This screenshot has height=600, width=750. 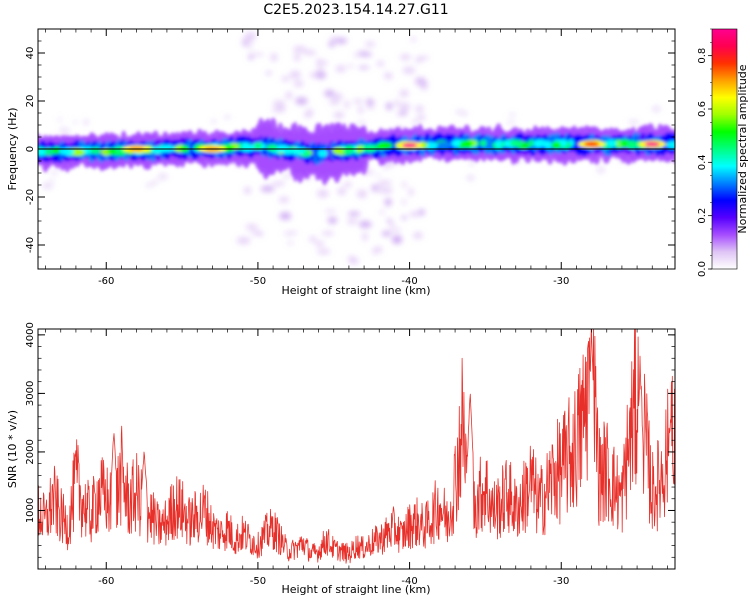 I want to click on y-tick-label: -40, so click(x=30, y=245).